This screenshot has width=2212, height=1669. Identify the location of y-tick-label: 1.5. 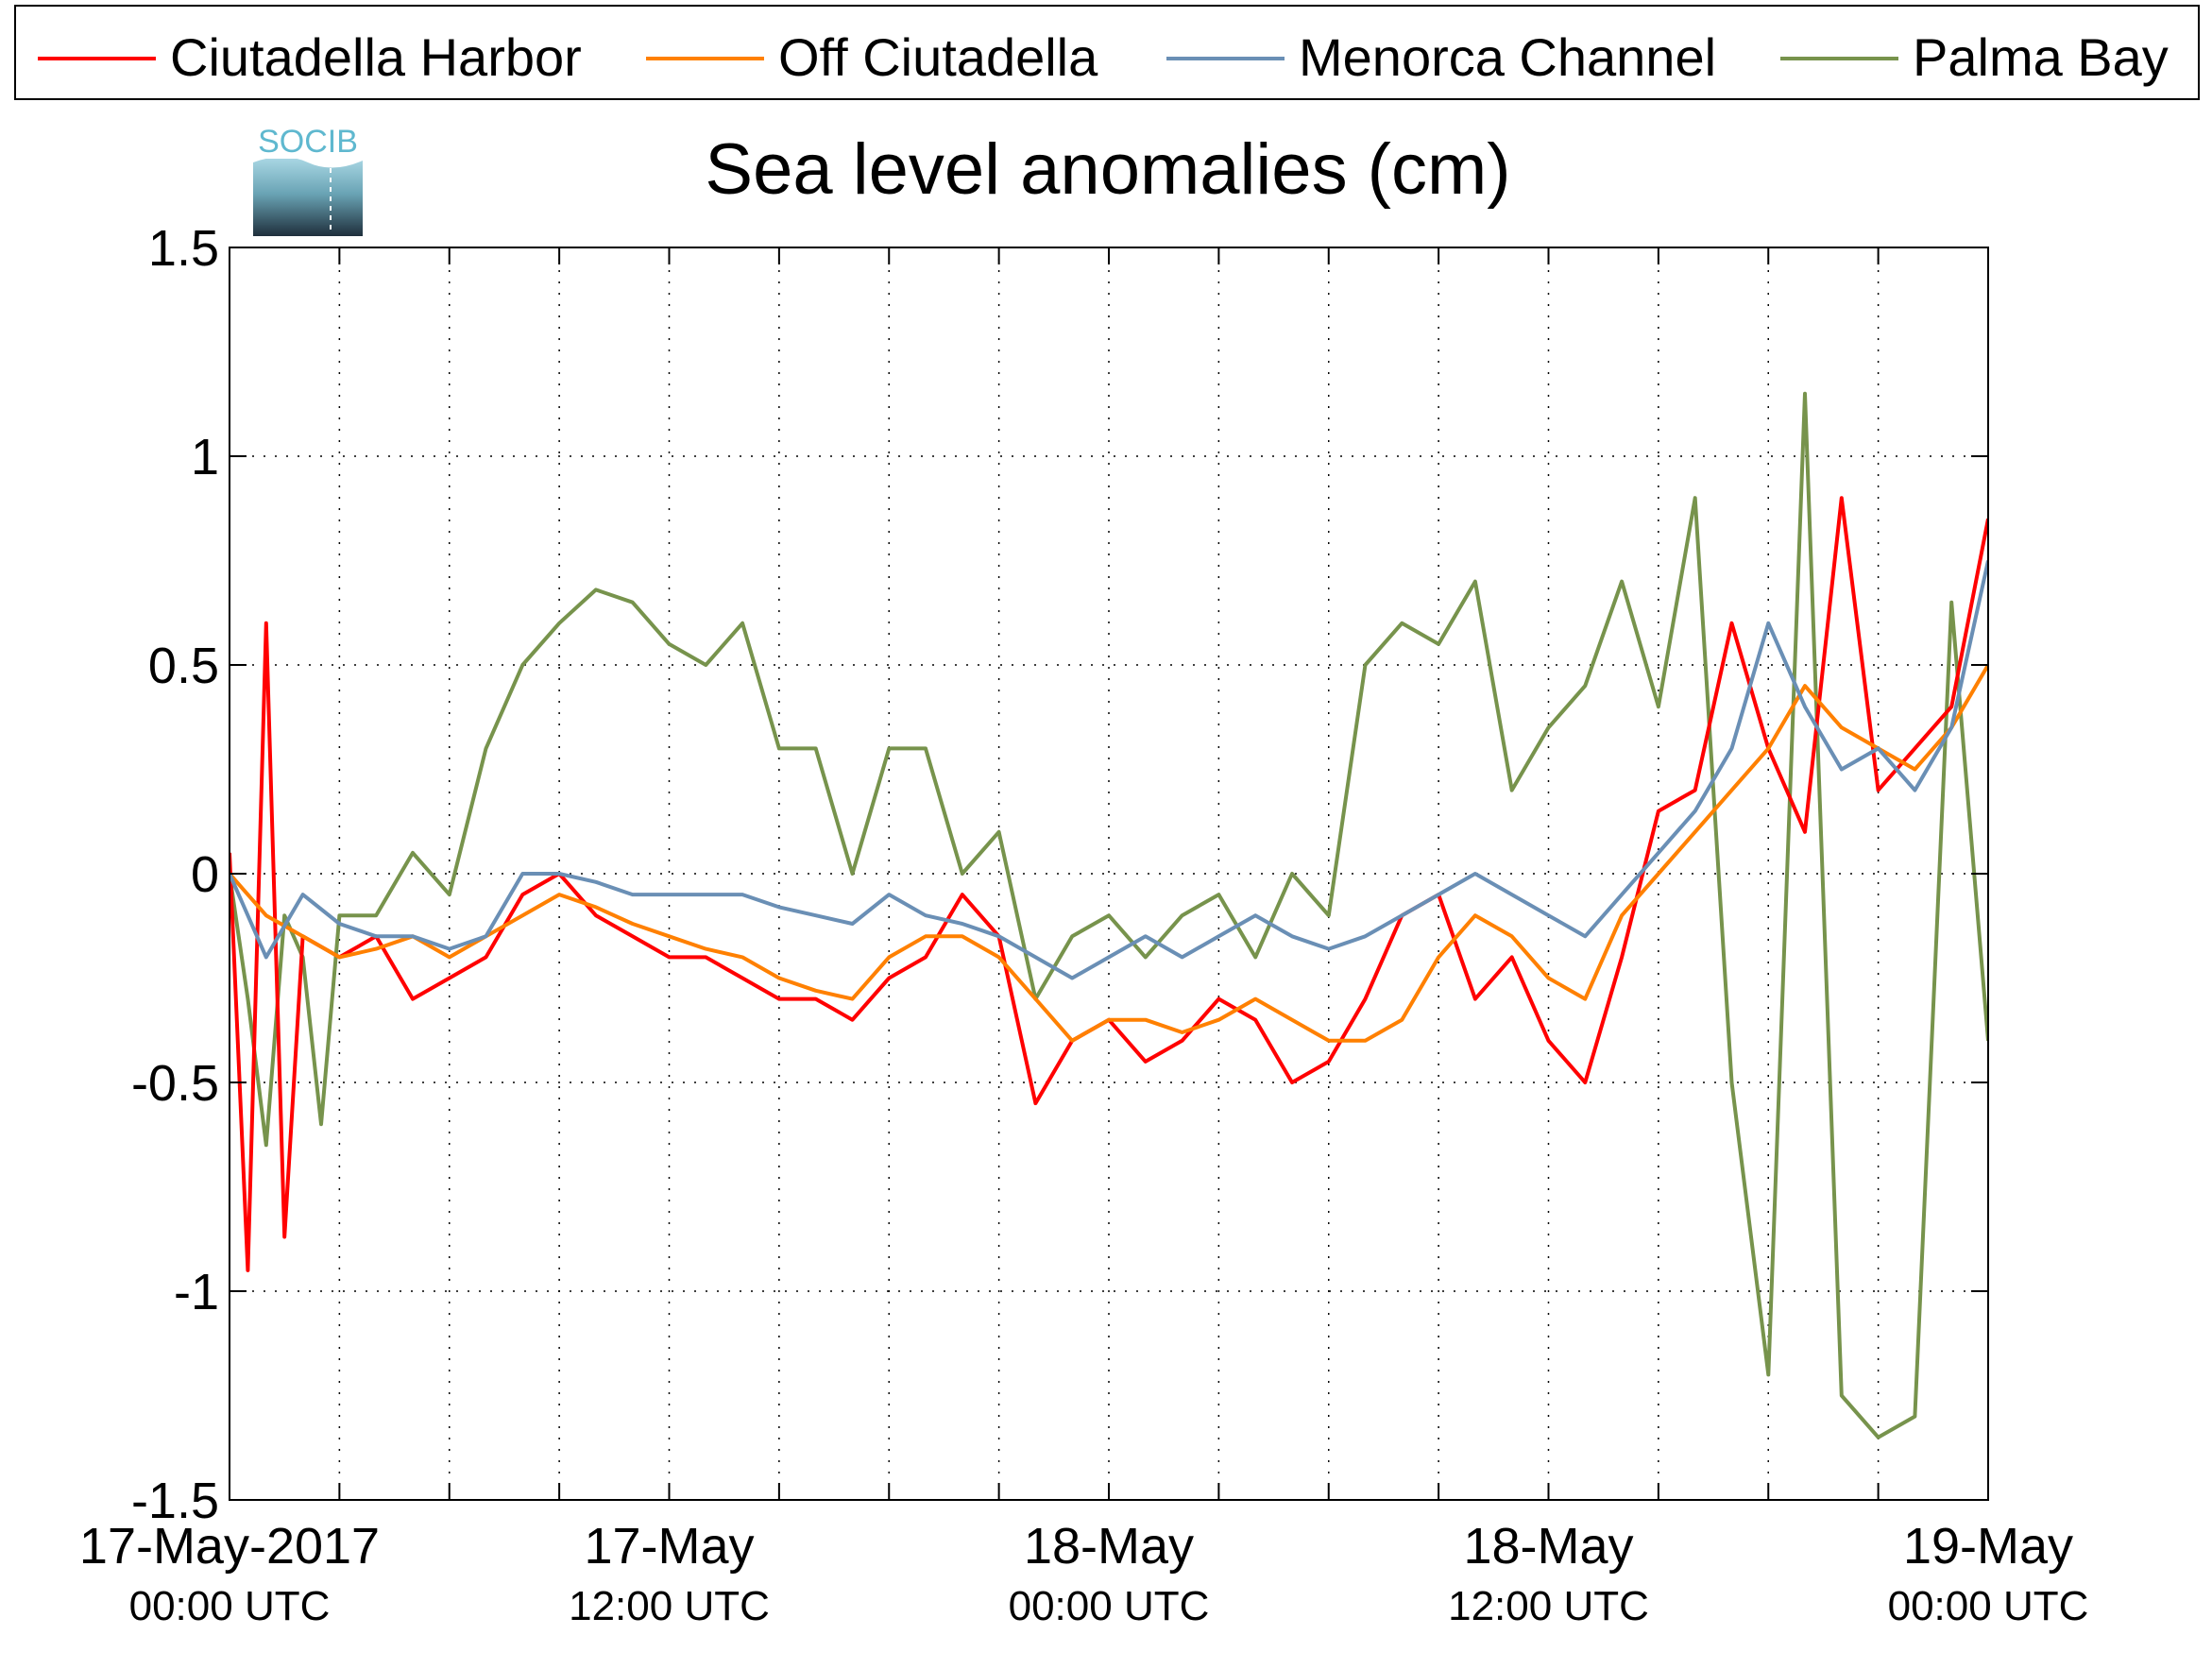
(183, 249).